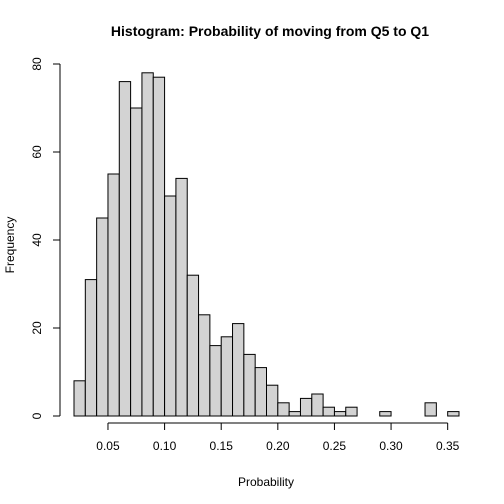  Describe the element at coordinates (108, 446) in the screenshot. I see `x-tick-label: 0.05` at that location.